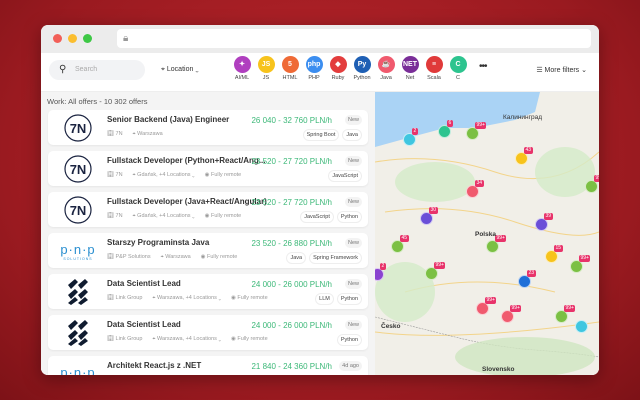  What do you see at coordinates (57, 38) in the screenshot?
I see `close-button` at bounding box center [57, 38].